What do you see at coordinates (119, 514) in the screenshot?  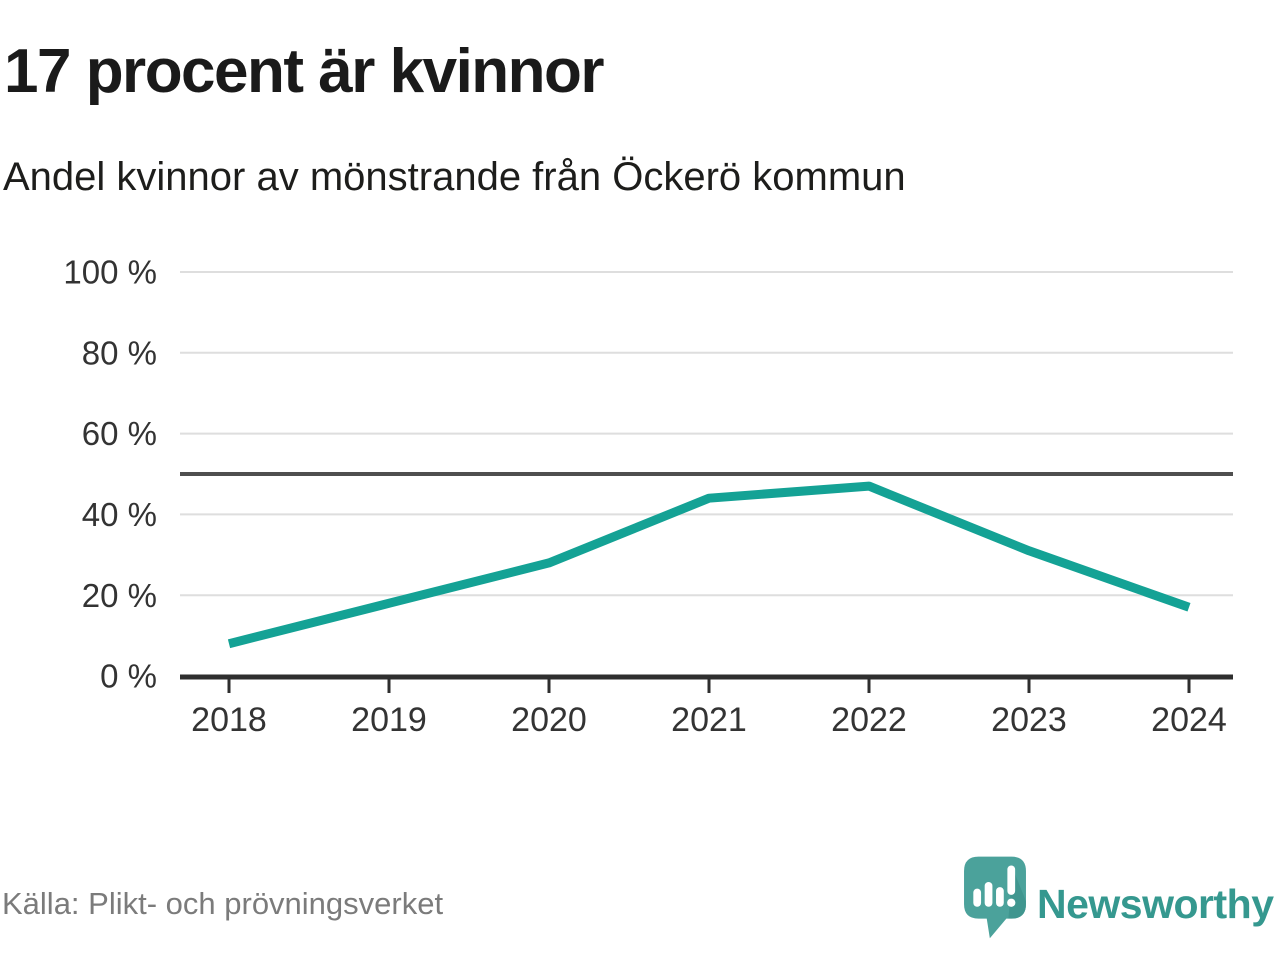 I see `y-tick-label: 40 %` at bounding box center [119, 514].